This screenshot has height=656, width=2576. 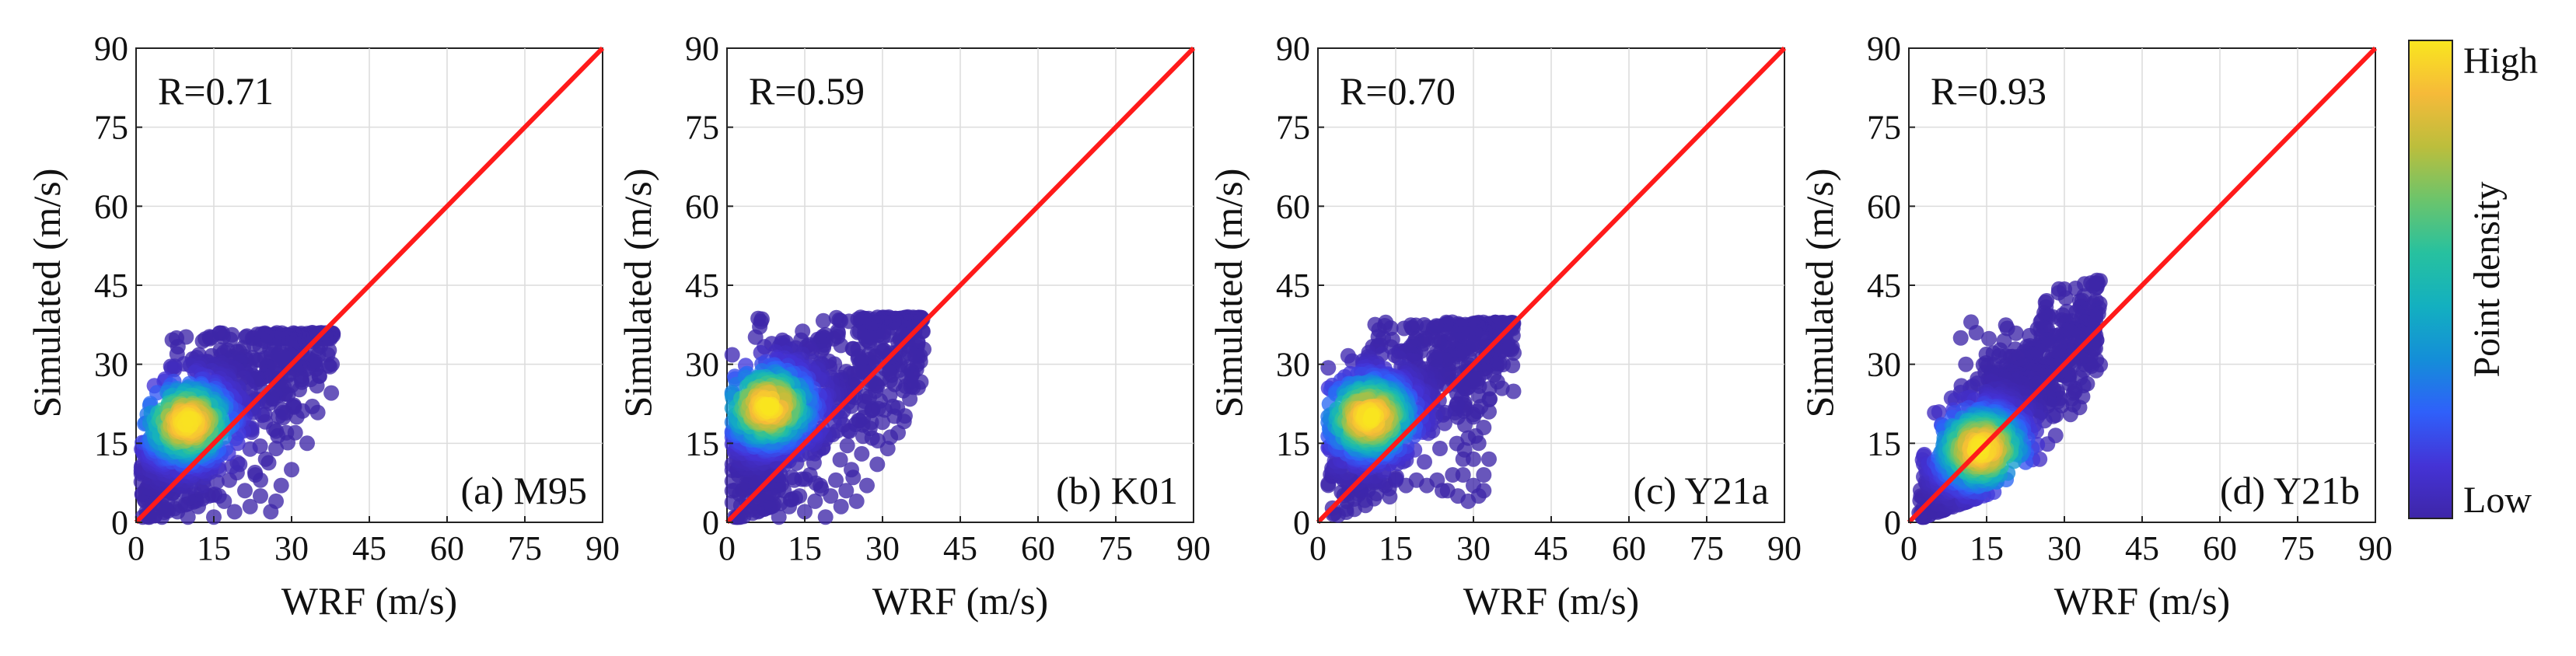 I want to click on r-label: R=0.71, so click(x=216, y=91).